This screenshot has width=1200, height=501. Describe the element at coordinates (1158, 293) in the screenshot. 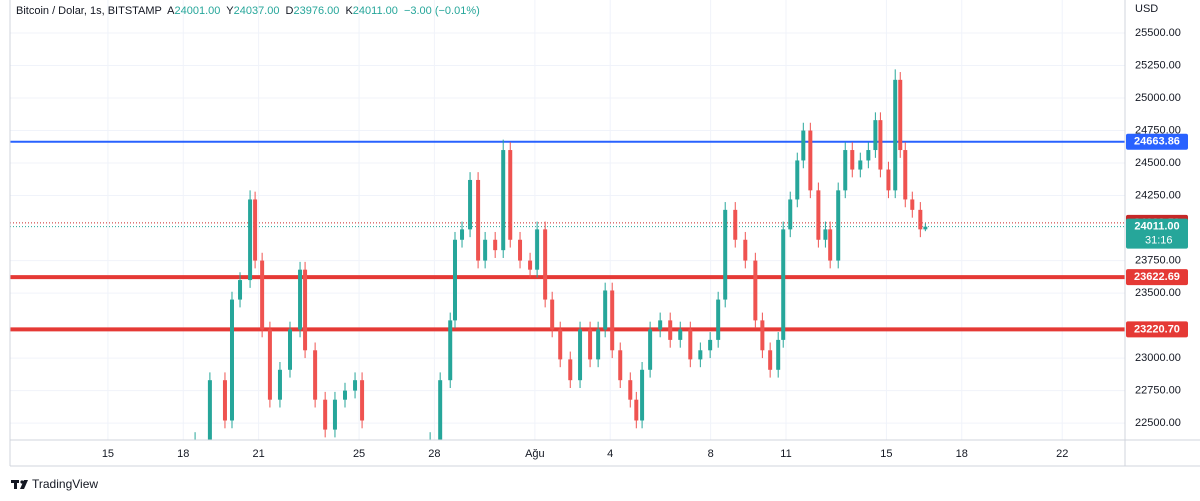

I see `y-tick-label: 23500.00` at that location.